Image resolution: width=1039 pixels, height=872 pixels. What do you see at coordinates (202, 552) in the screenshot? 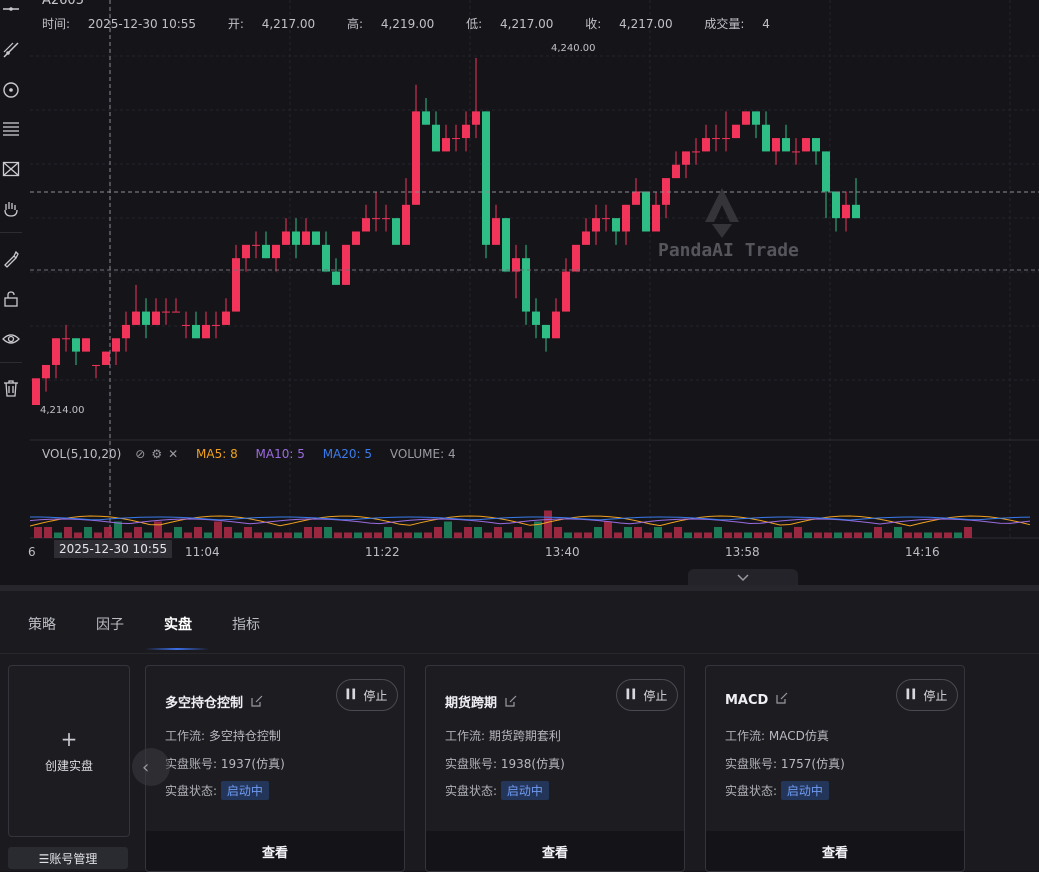
I see `x-tick: 11:04` at bounding box center [202, 552].